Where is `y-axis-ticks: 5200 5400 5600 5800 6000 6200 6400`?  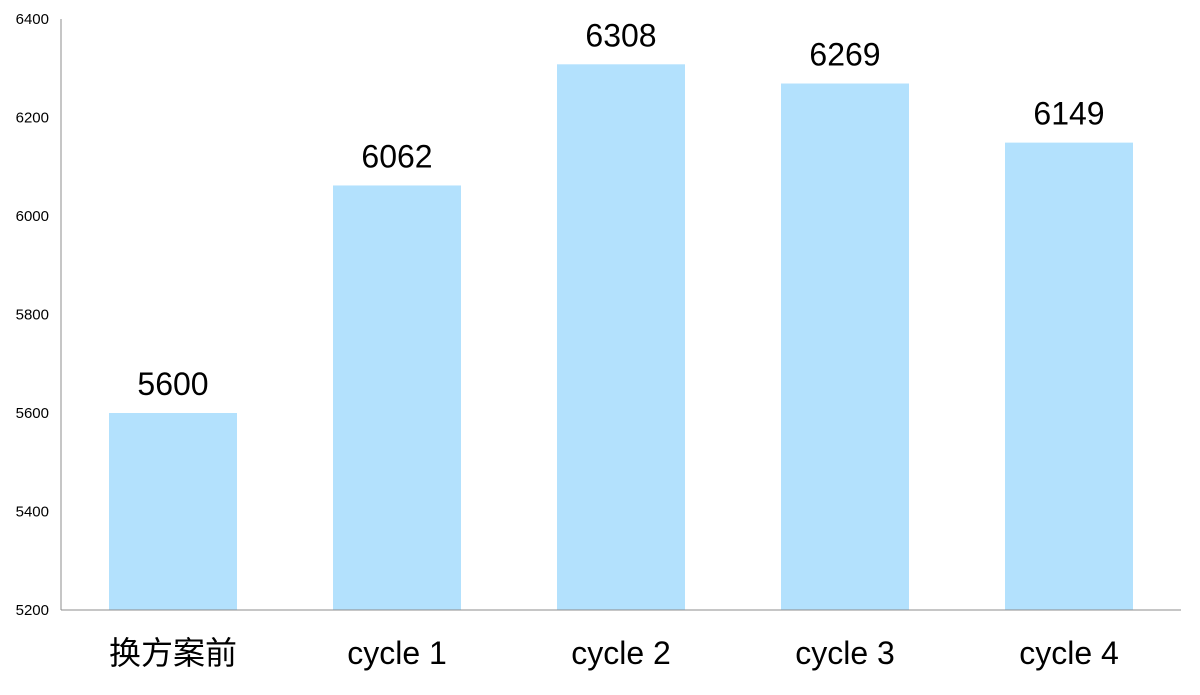 y-axis-ticks: 5200 5400 5600 5800 6000 6200 6400 is located at coordinates (32, 315).